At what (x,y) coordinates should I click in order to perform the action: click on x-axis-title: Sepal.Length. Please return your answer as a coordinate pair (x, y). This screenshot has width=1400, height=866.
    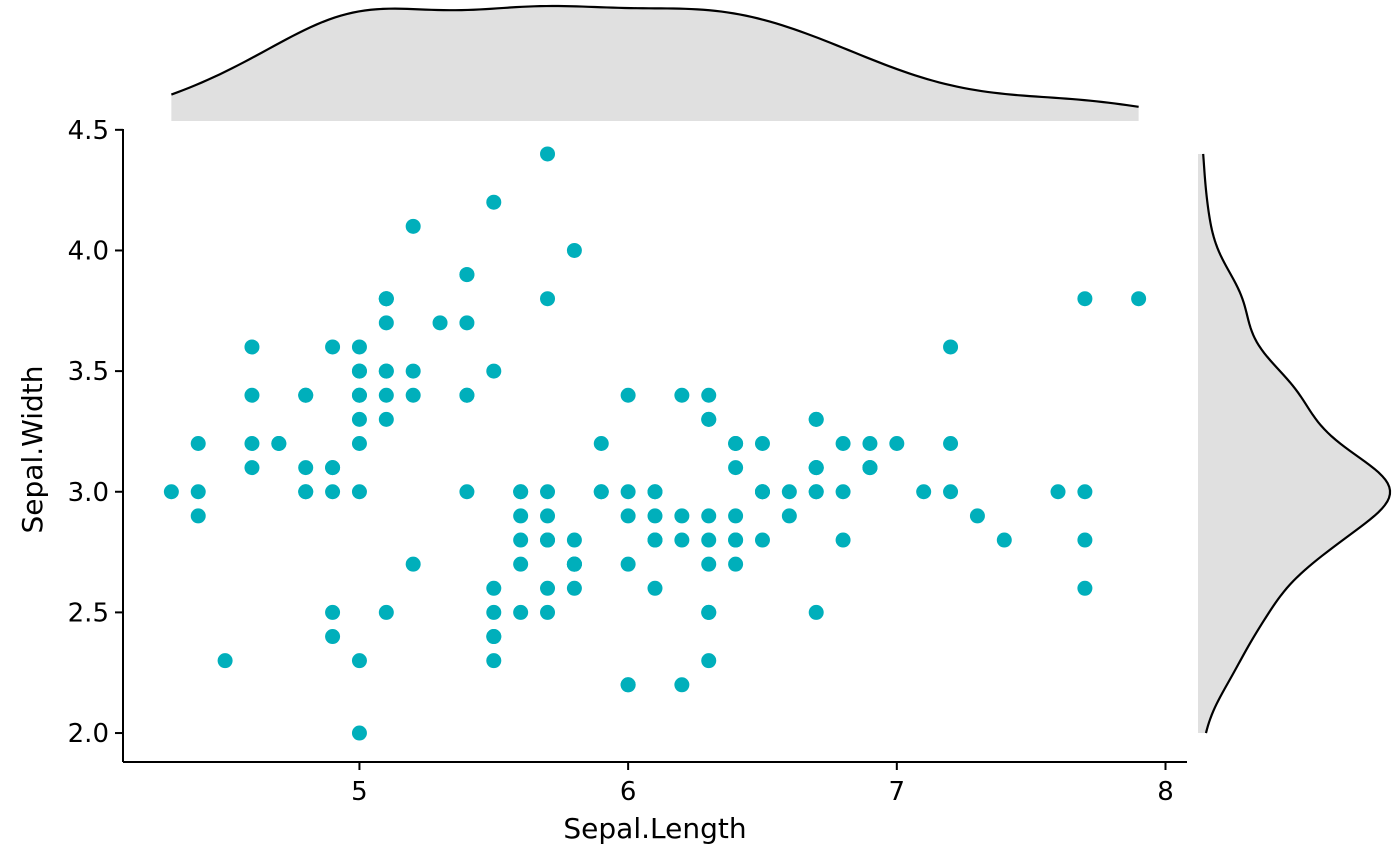
    Looking at the image, I should click on (654, 828).